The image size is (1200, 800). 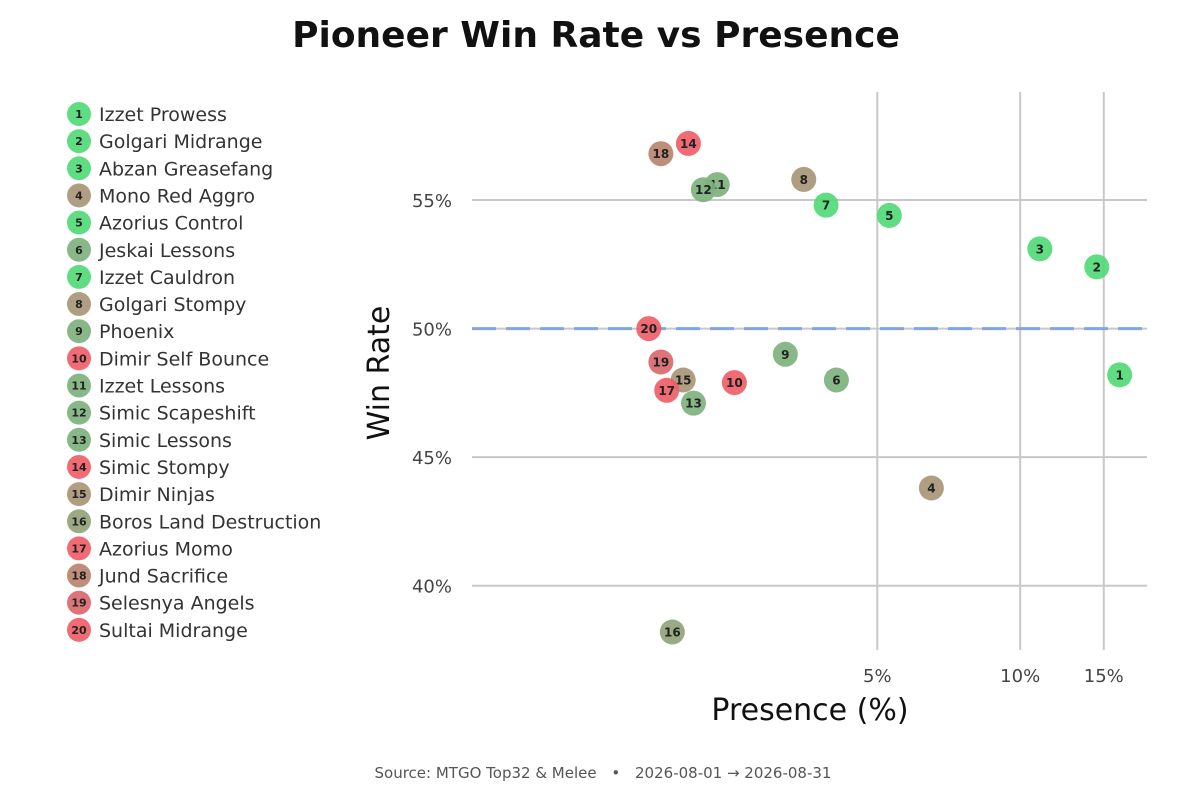 I want to click on legend-item: 6 Jeskai Lessons, so click(x=151, y=249).